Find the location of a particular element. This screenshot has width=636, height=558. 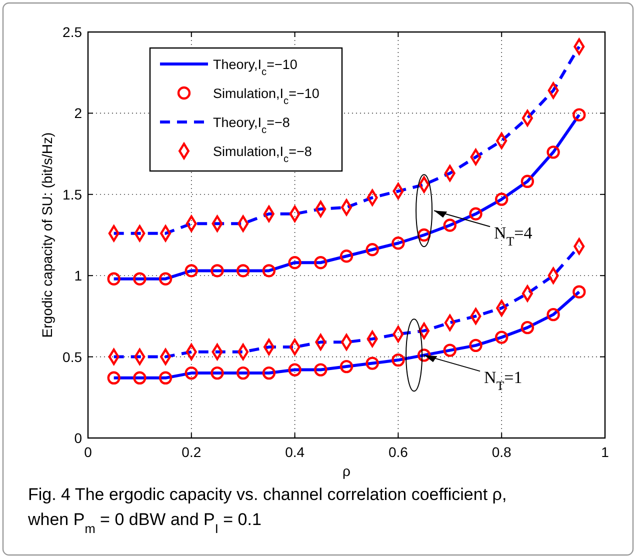

x-tick-label: 0 is located at coordinates (88, 452).